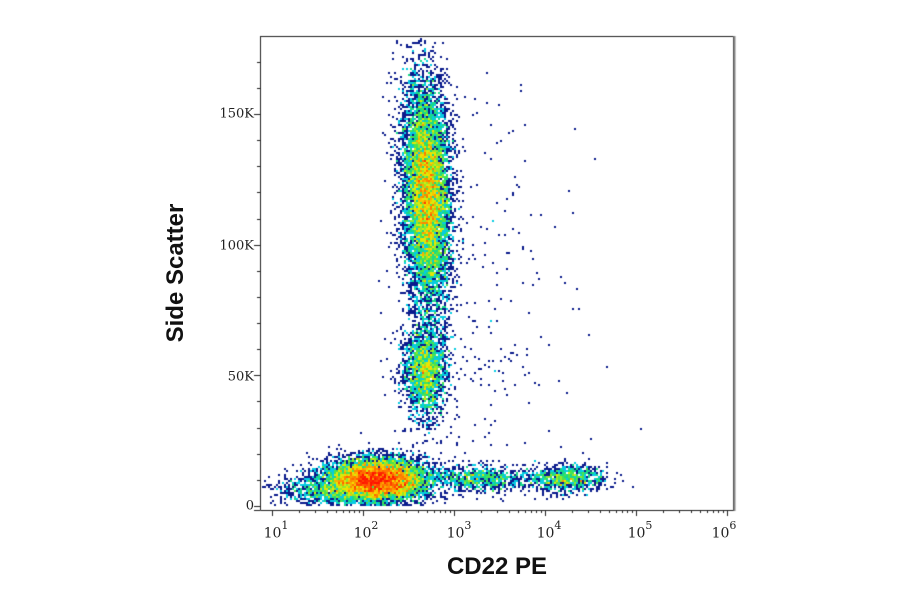  Describe the element at coordinates (366, 530) in the screenshot. I see `x-tick-label: 10²` at that location.